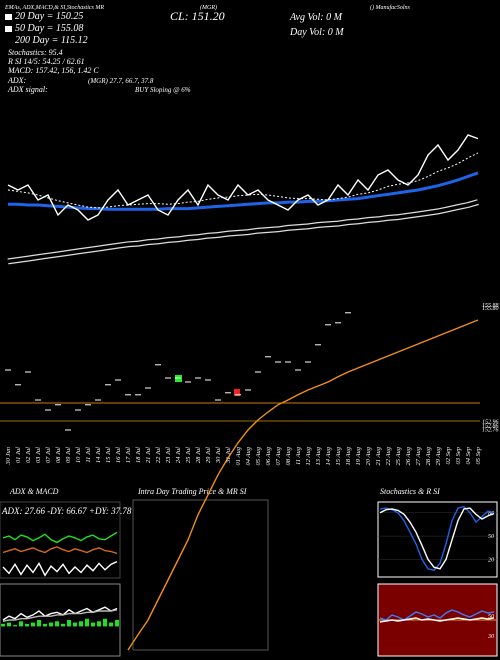  Describe the element at coordinates (237, 392) in the screenshot. I see `signal-box` at that location.